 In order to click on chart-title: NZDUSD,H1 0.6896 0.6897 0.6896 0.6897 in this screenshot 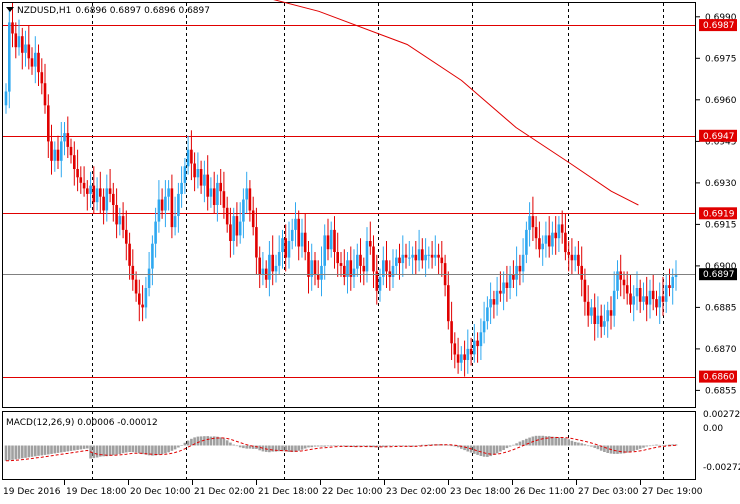, I will do `click(113, 11)`.